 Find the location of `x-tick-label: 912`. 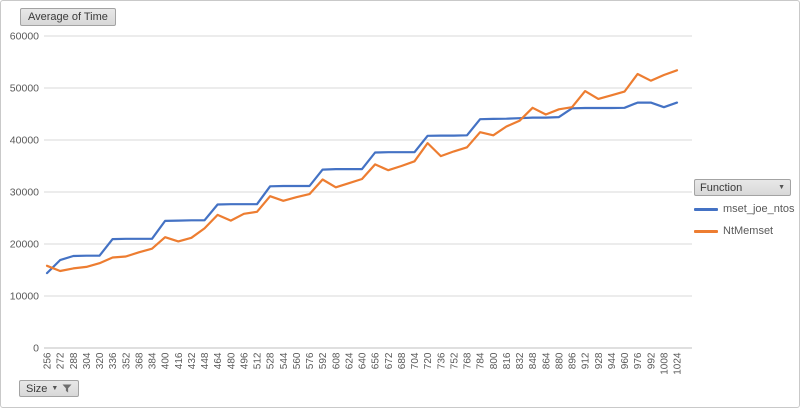

x-tick-label: 912 is located at coordinates (586, 360).